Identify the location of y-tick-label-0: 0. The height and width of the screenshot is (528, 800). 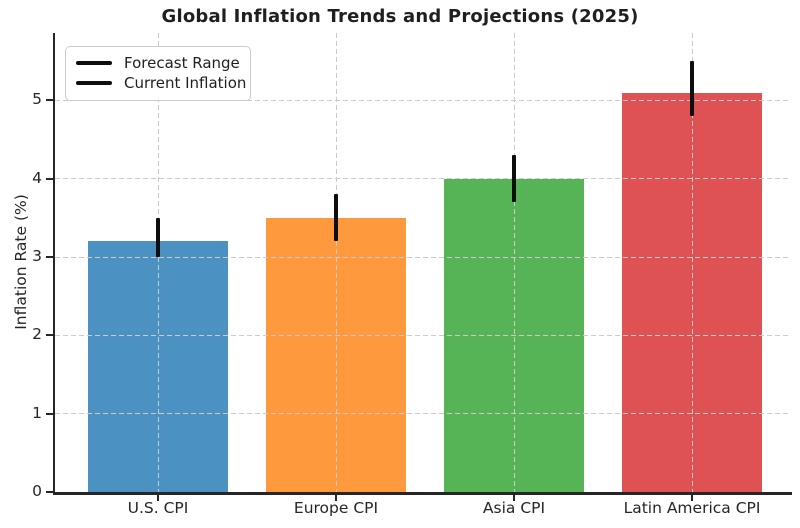
(37, 491).